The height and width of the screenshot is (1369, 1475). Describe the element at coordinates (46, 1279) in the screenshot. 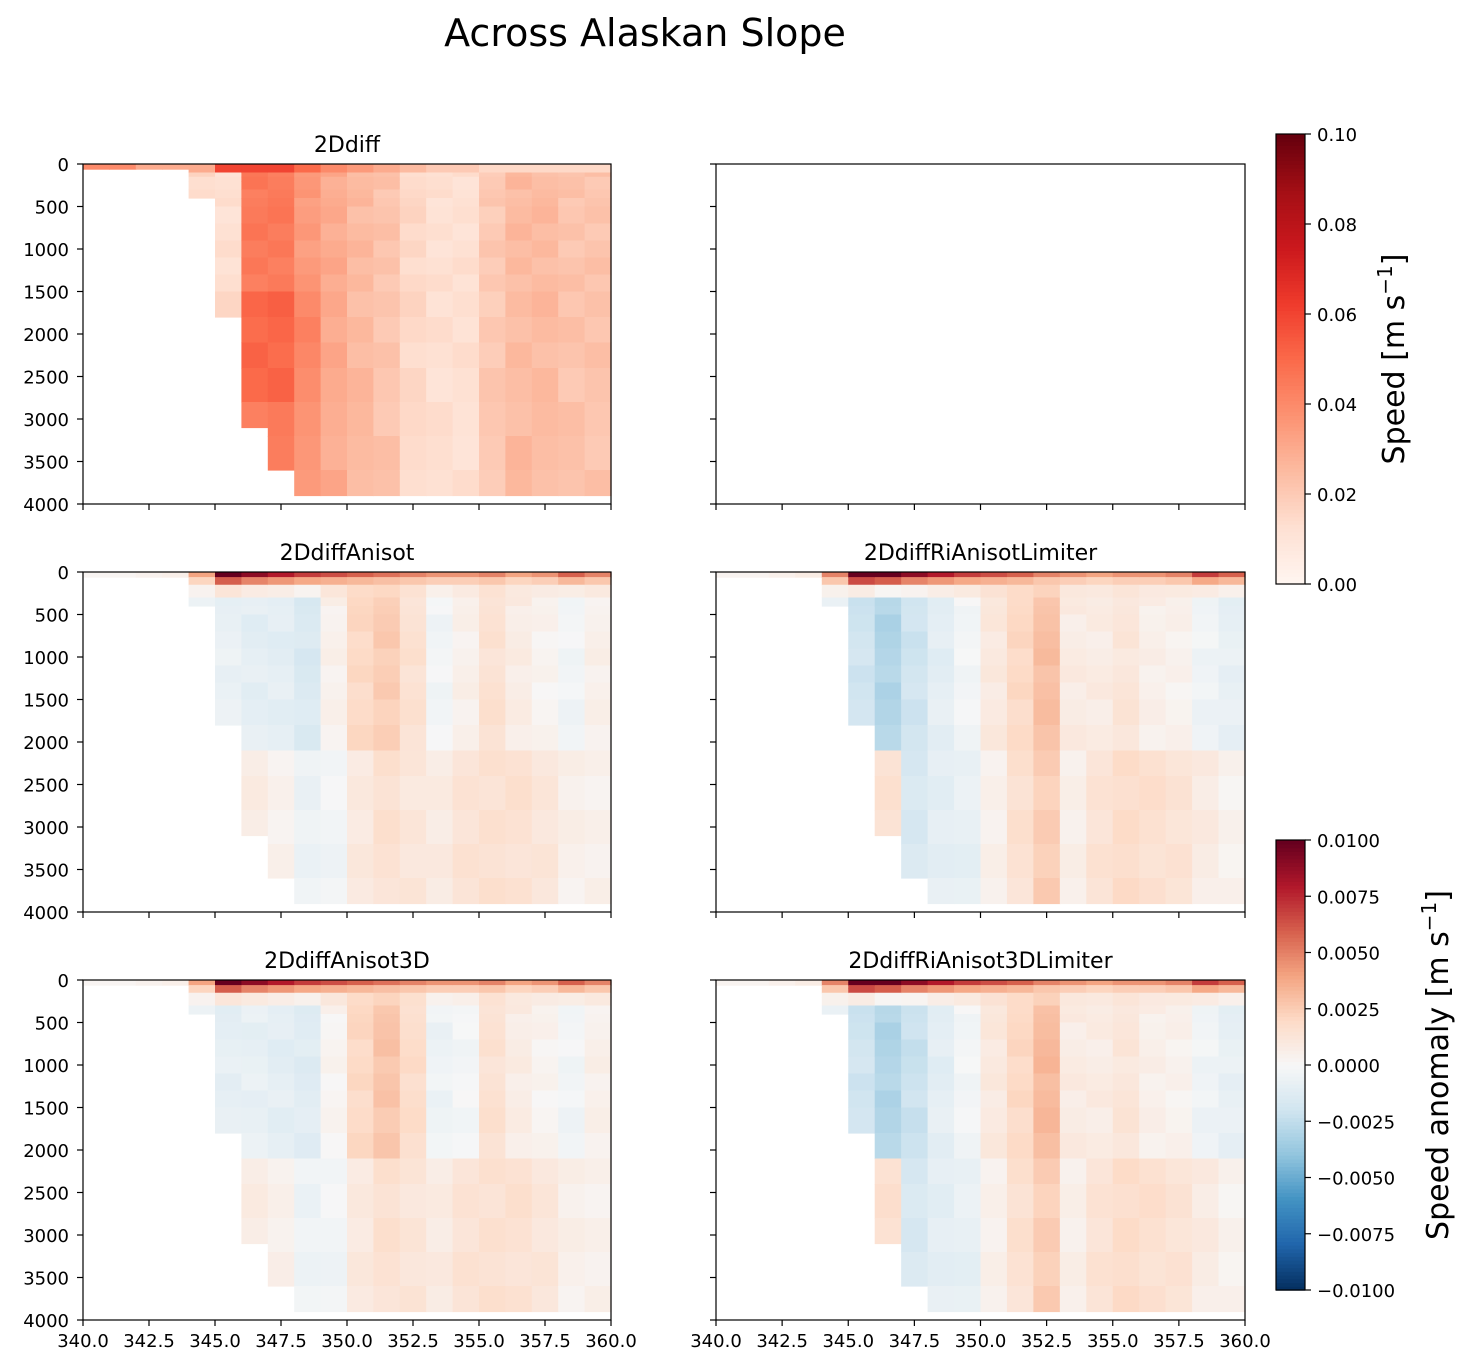

I see `y-tick-label: 3500` at that location.